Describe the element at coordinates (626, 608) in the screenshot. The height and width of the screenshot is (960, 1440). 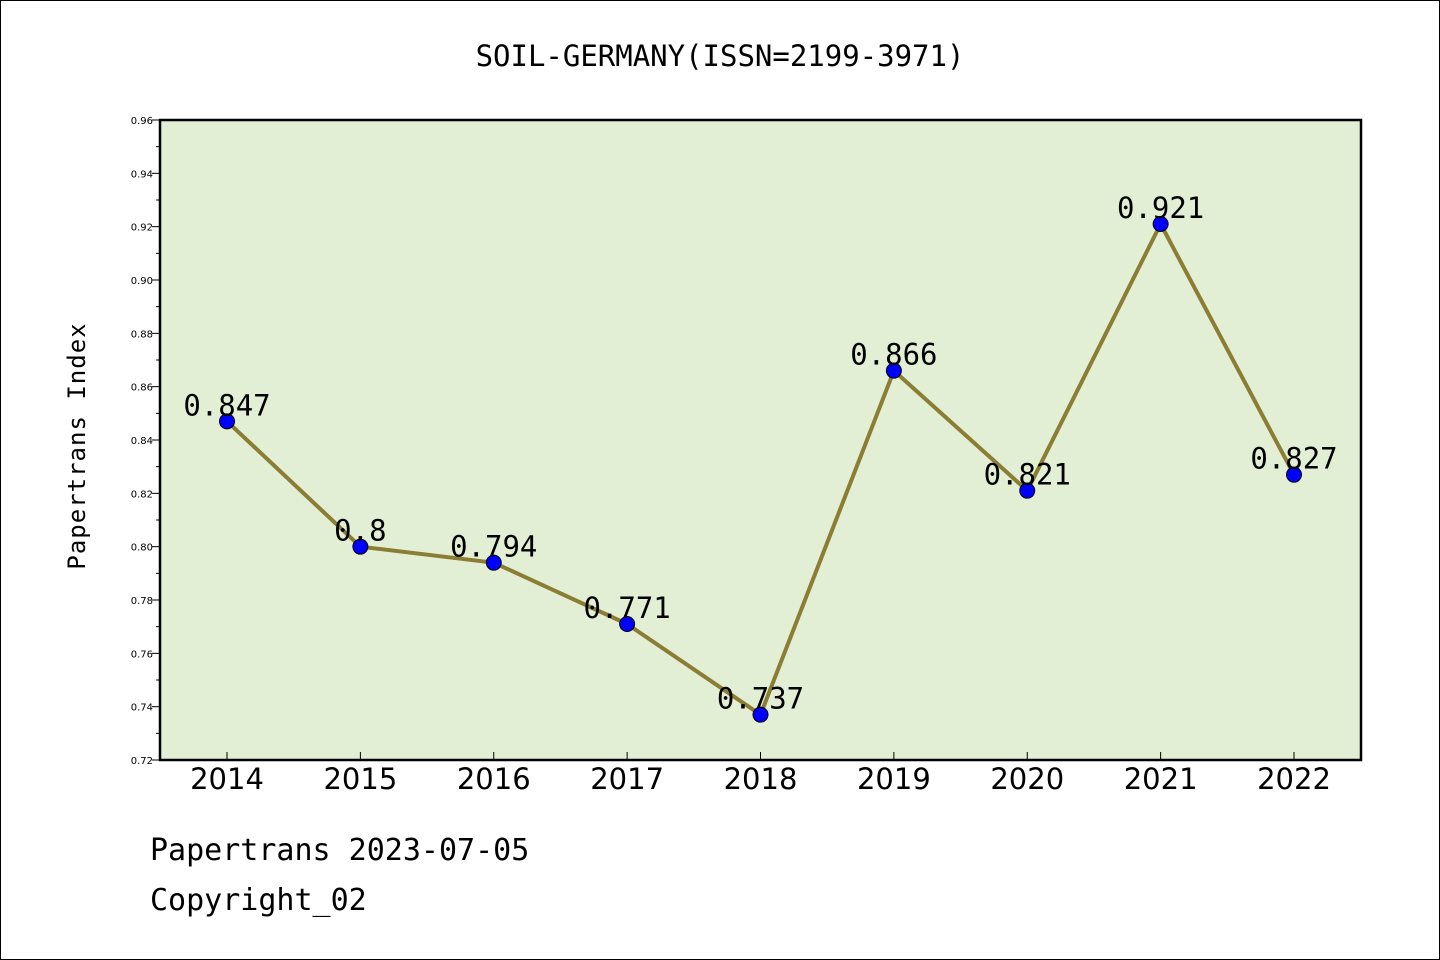
I see `data-label: 0.771` at that location.